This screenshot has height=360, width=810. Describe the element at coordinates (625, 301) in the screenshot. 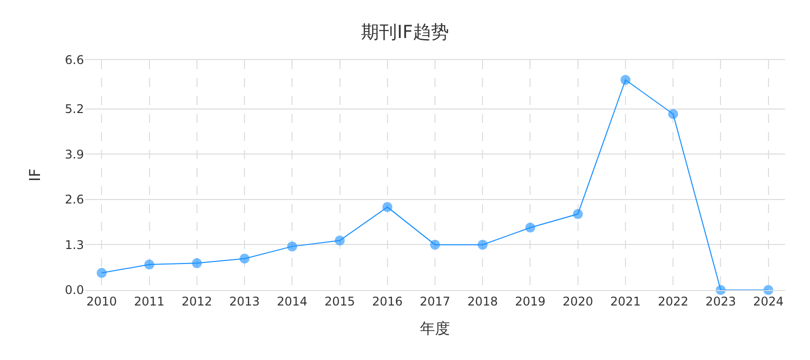

I see `x-tick-label: 2021` at that location.